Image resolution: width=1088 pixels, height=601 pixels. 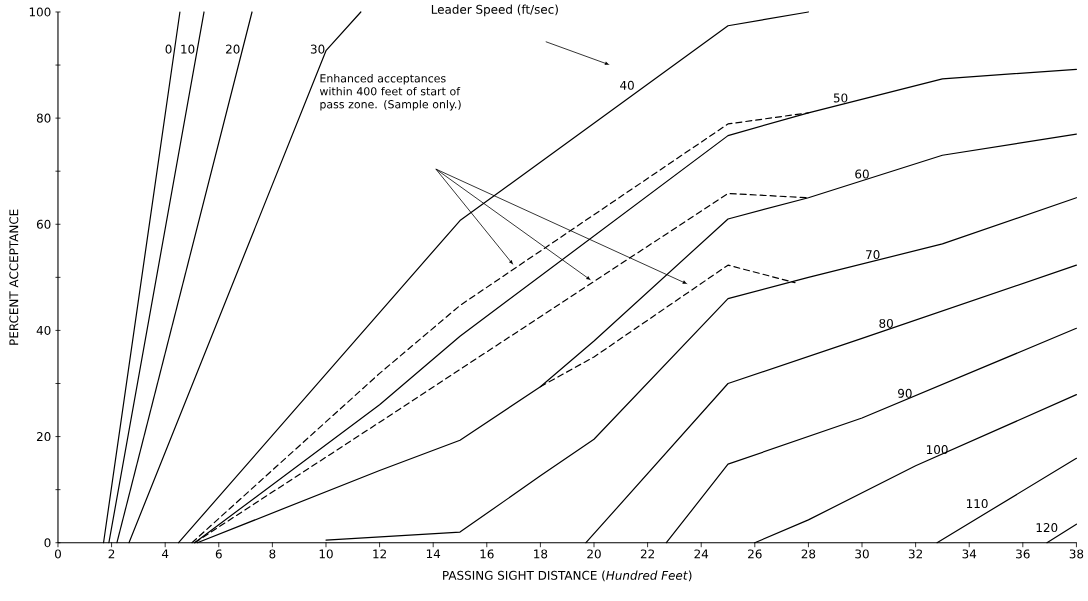 What do you see at coordinates (494, 10) in the screenshot?
I see `annotation: Leader Speed (ft/sec)` at bounding box center [494, 10].